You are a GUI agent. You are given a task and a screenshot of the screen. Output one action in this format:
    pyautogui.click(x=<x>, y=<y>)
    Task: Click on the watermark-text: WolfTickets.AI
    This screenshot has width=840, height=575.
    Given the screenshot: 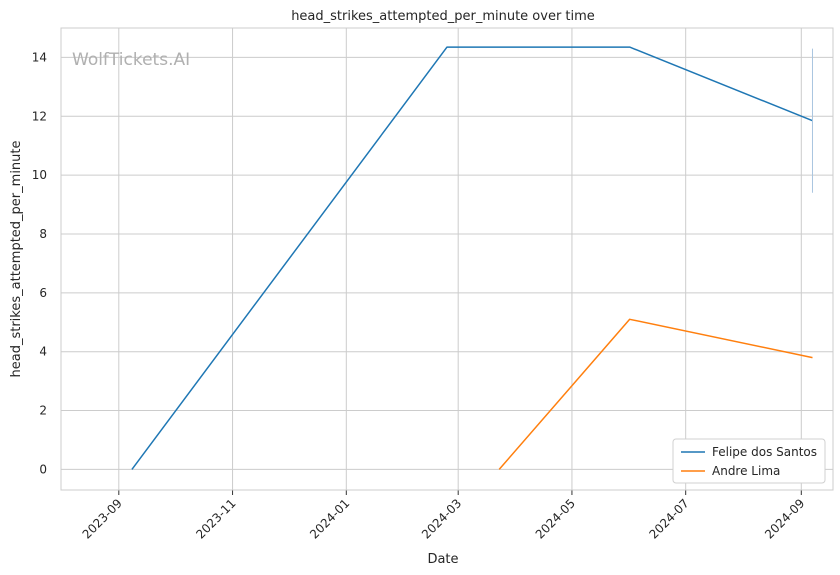 What is the action you would take?
    pyautogui.click(x=131, y=60)
    